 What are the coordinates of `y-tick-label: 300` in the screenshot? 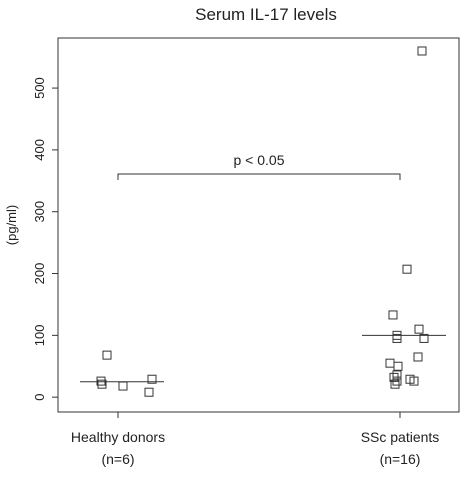 It's located at (39, 212).